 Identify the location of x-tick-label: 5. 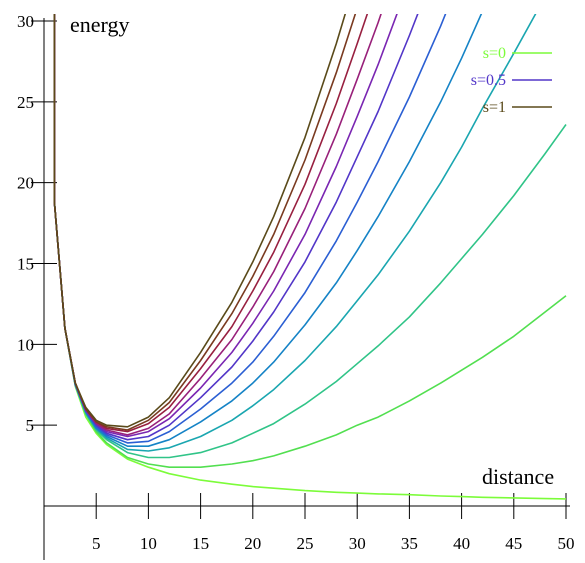
(96, 543).